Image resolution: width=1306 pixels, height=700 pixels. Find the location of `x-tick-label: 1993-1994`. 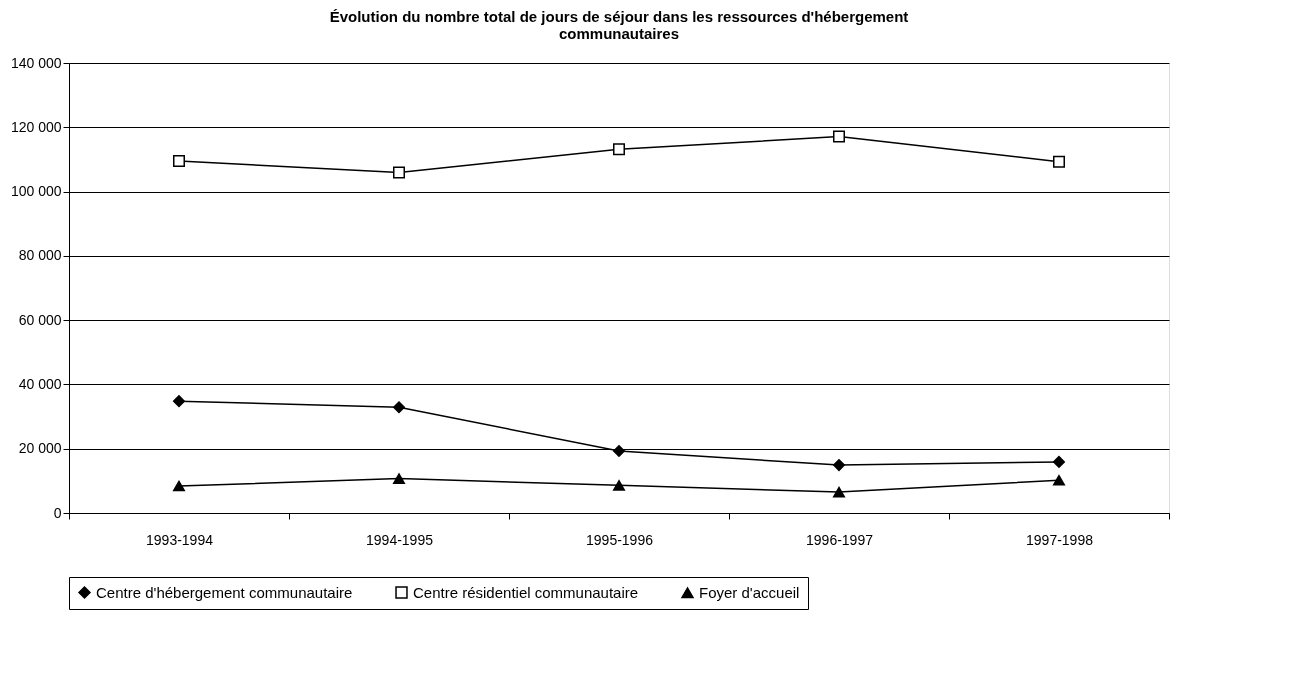

x-tick-label: 1993-1994 is located at coordinates (180, 539).